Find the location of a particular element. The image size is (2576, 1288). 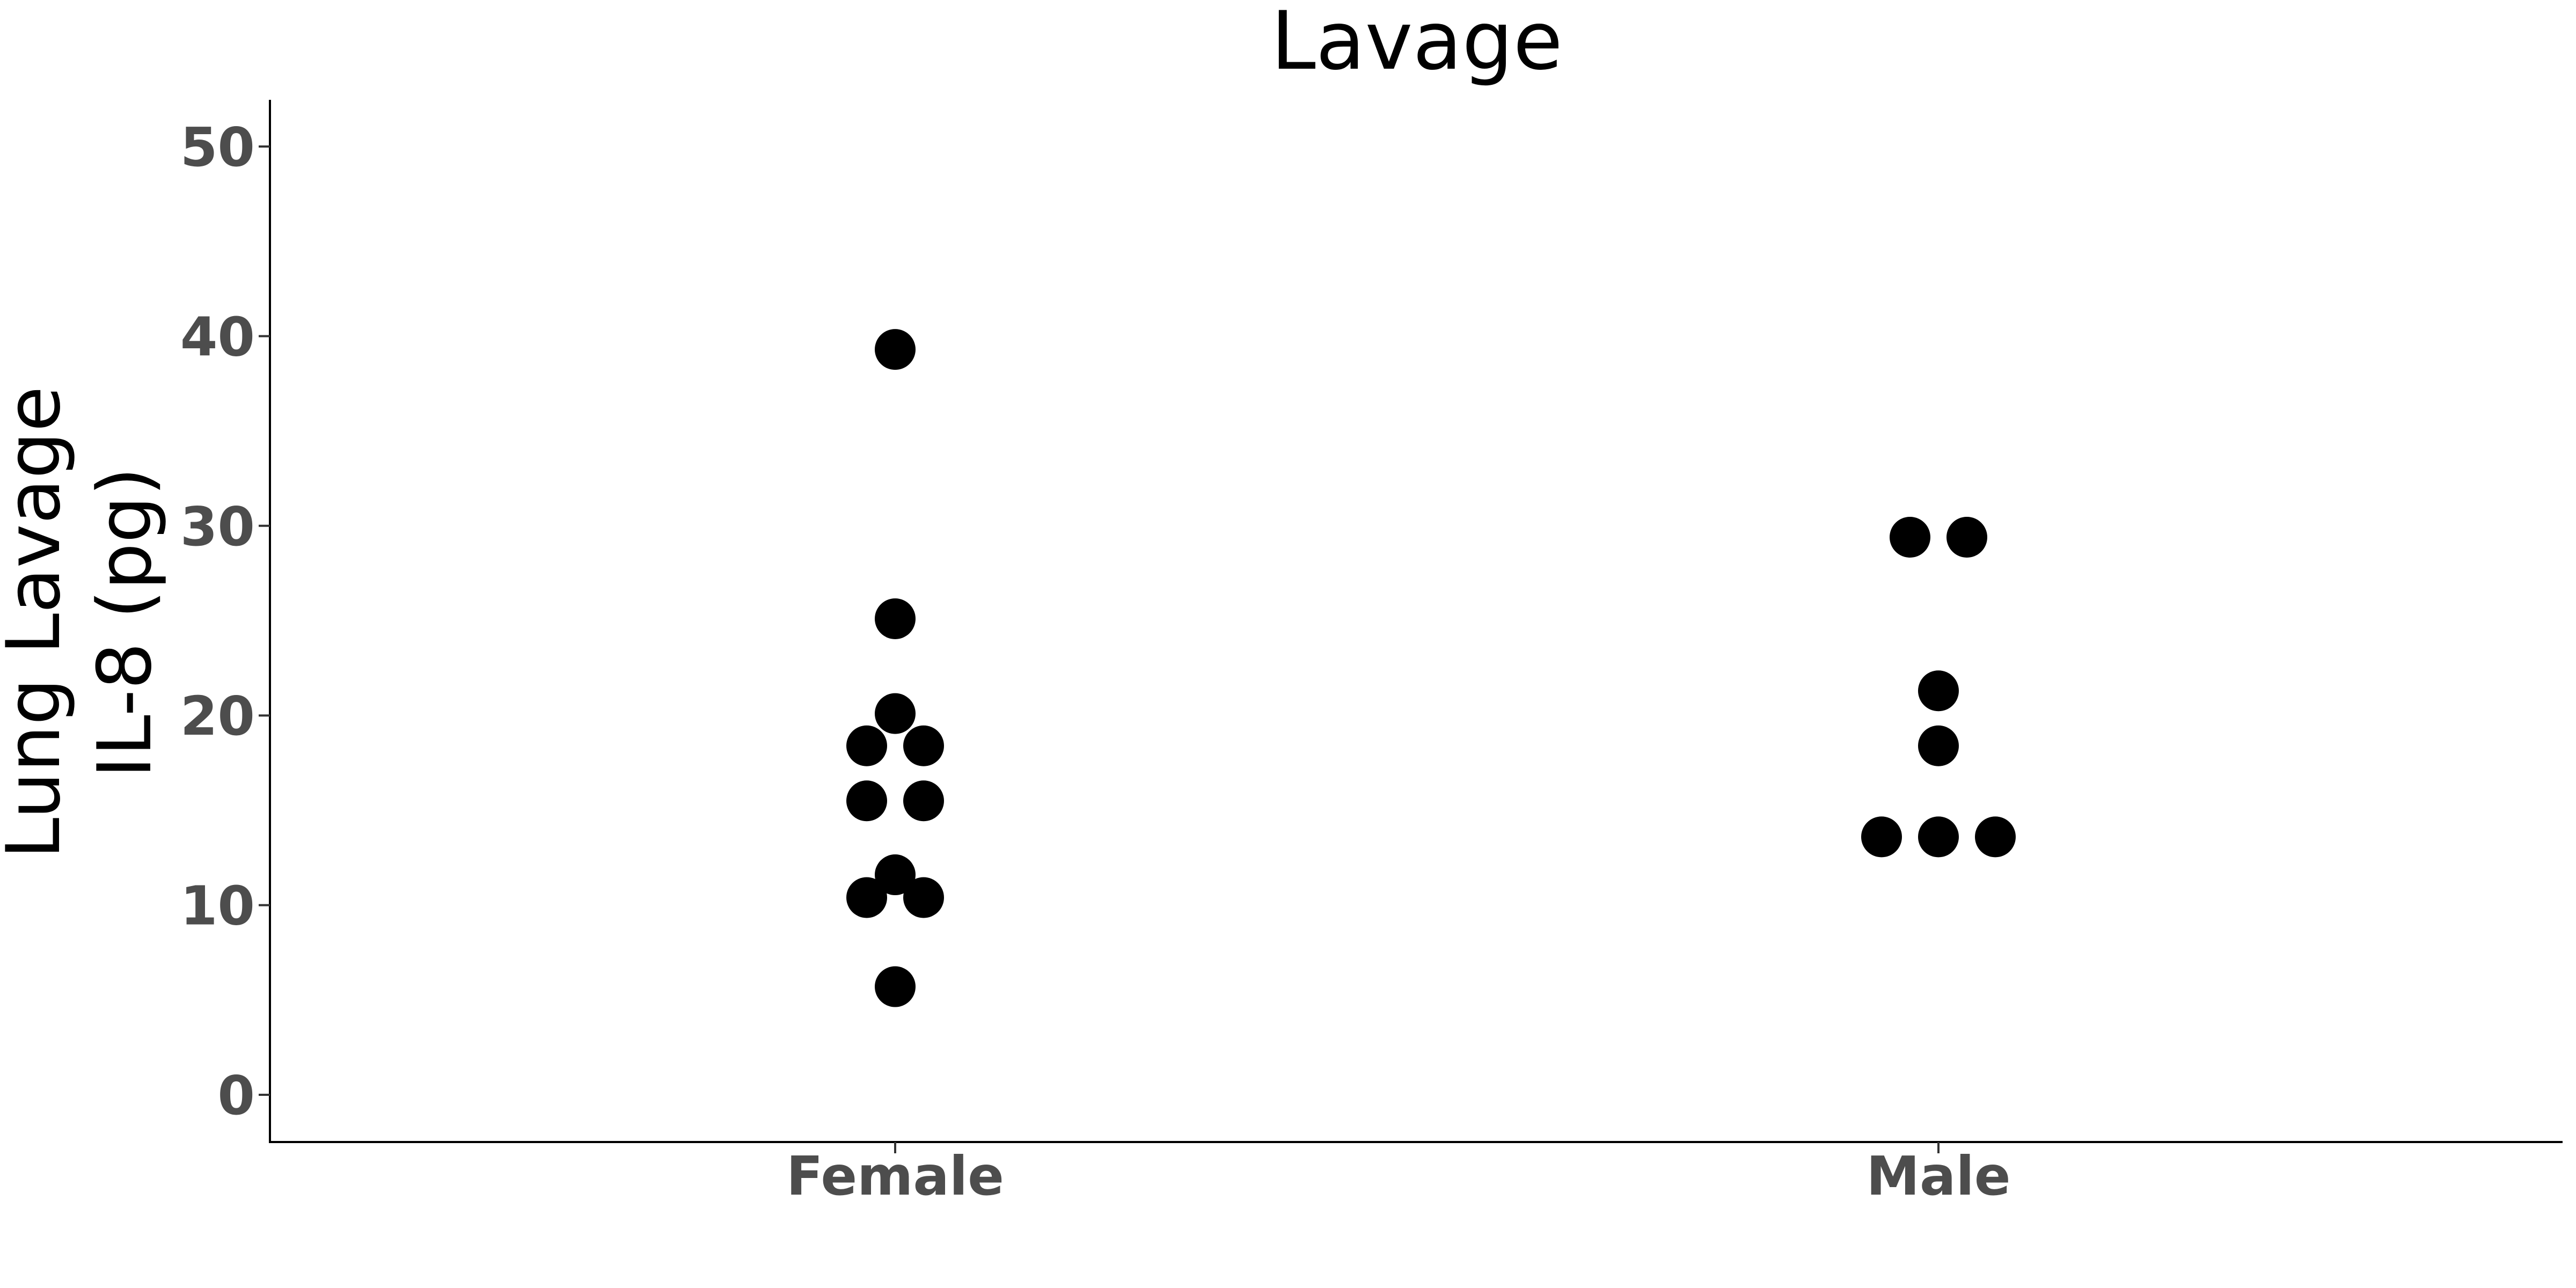

y-tick-label: 50 is located at coordinates (217, 147).